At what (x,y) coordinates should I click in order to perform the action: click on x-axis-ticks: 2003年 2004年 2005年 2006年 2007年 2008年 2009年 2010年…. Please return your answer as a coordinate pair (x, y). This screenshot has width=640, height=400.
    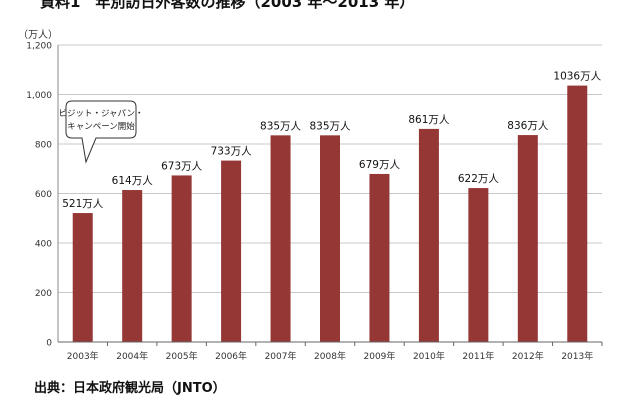
    Looking at the image, I should click on (335, 352).